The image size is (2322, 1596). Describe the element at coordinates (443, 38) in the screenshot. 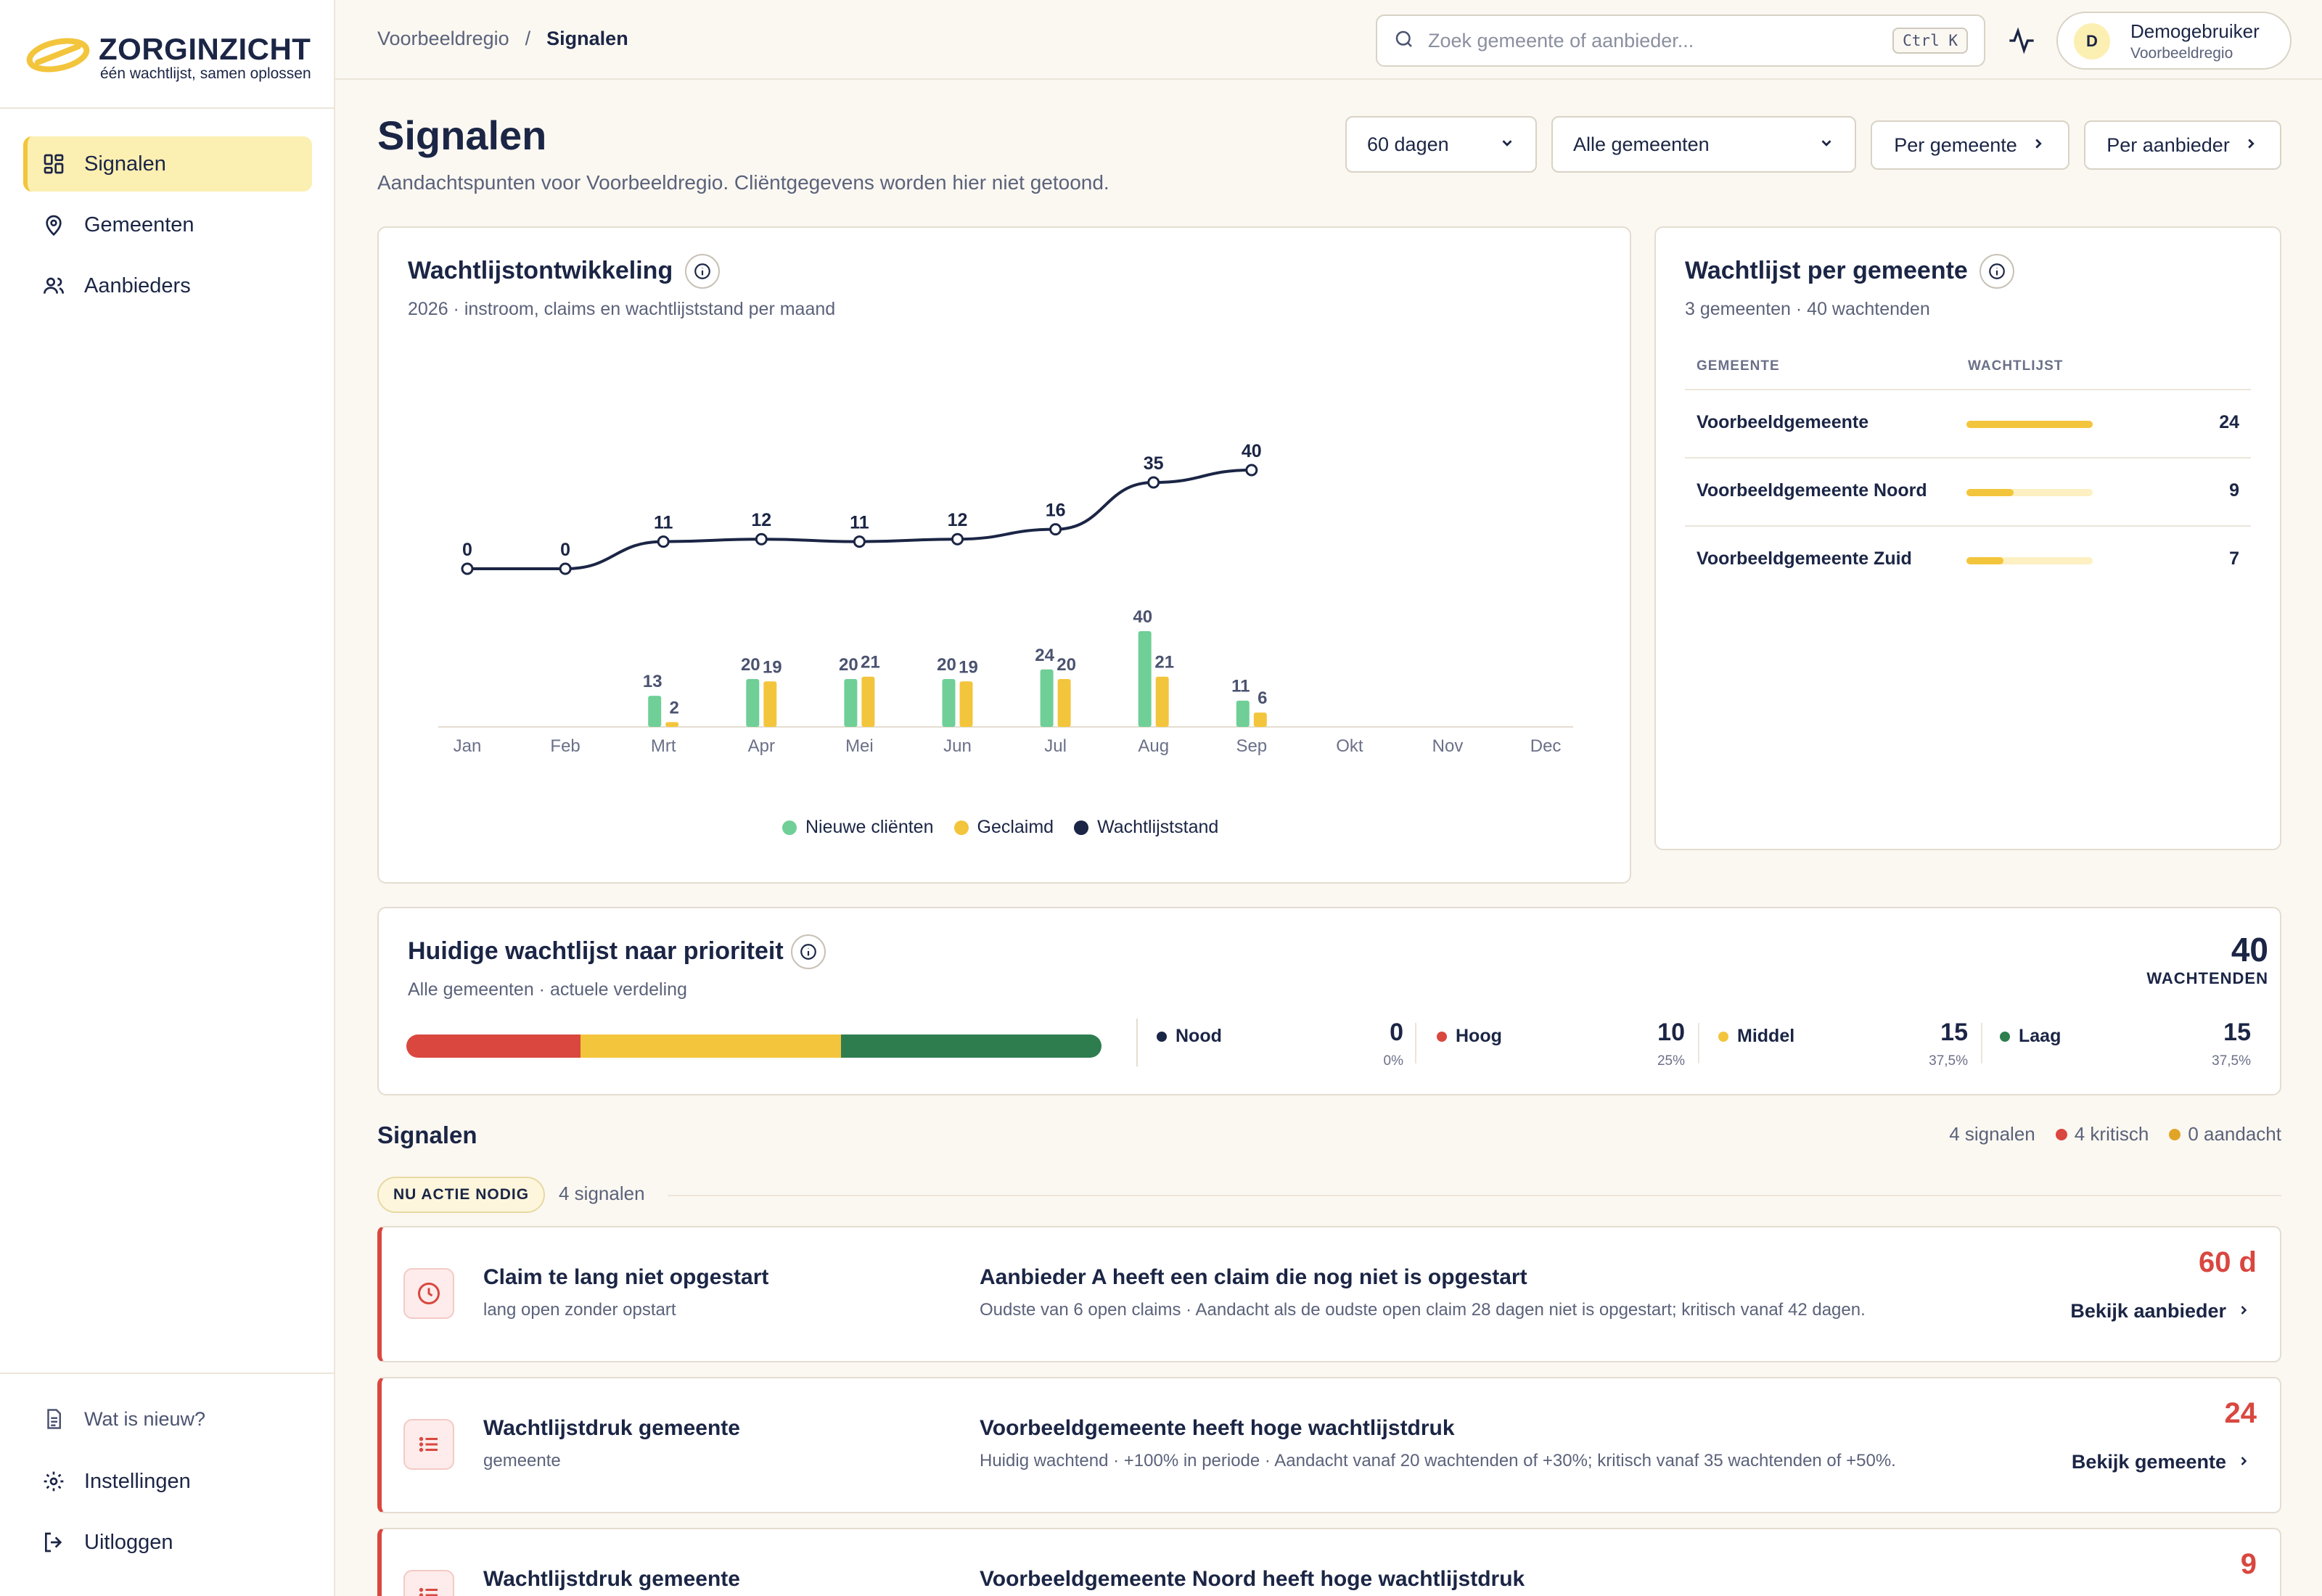

I see `breadcrumb-region: Voorbeeldregio` at that location.